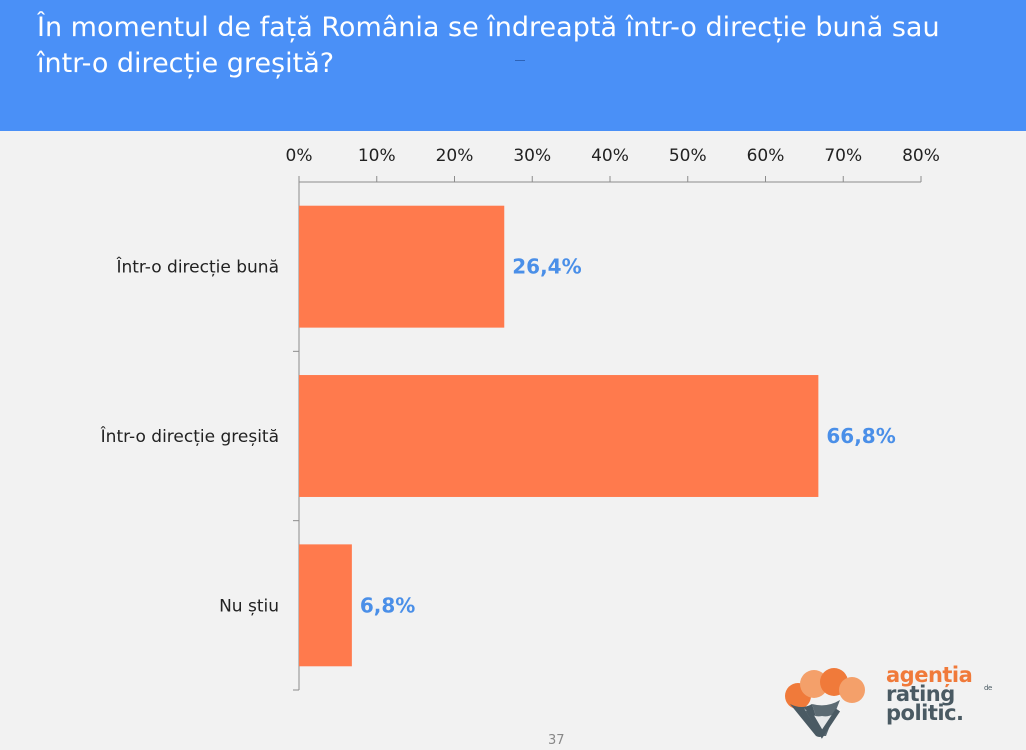  Describe the element at coordinates (921, 156) in the screenshot. I see `x-tick-label: 80%` at that location.